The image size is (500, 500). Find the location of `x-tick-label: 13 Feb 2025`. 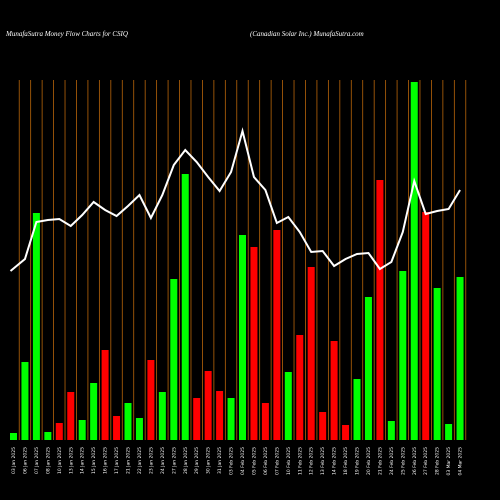

x-tick-label: 13 Feb 2025 is located at coordinates (323, 461).